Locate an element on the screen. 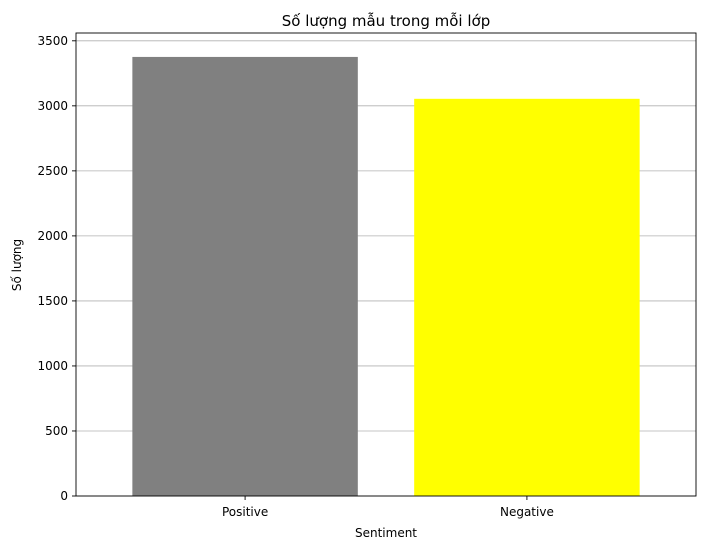  y-tick-label: 2000 is located at coordinates (52, 236).